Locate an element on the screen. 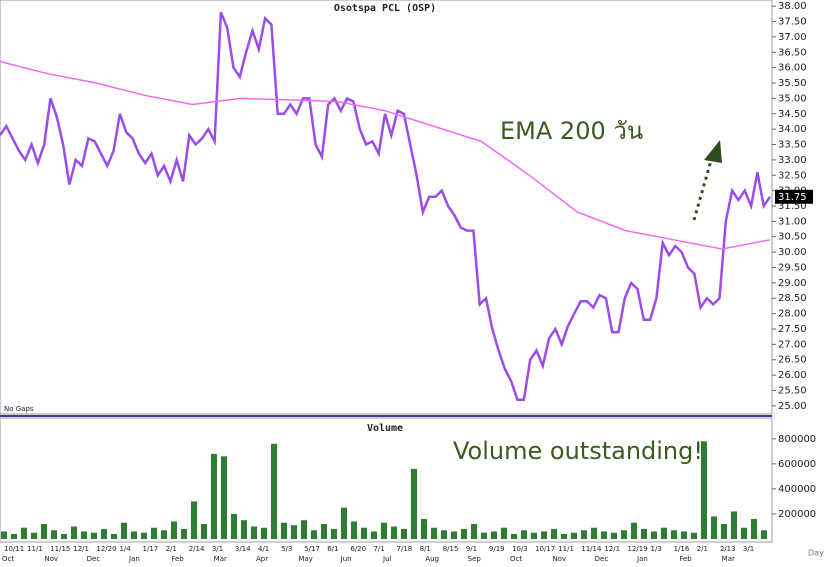  y-tick-label: 28.50 is located at coordinates (792, 298).